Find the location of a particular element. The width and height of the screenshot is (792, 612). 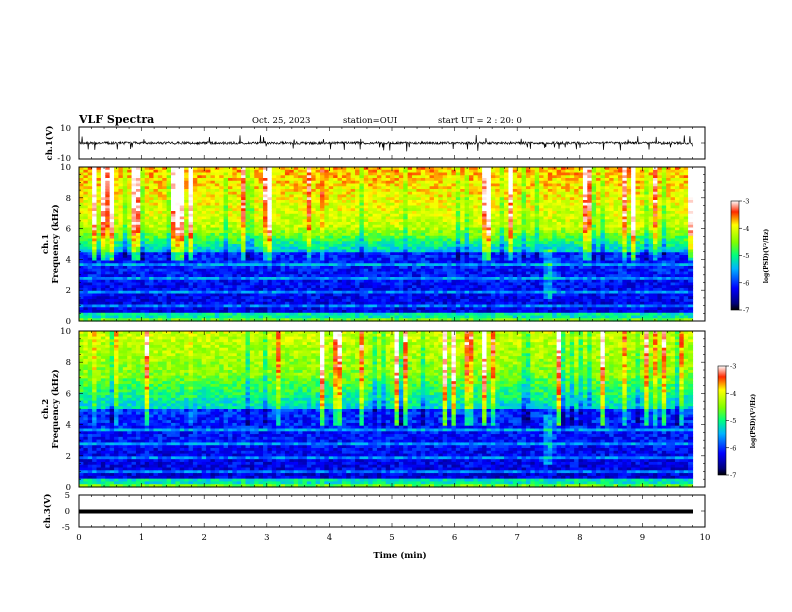

time-tick-label: 1 is located at coordinates (141, 538).